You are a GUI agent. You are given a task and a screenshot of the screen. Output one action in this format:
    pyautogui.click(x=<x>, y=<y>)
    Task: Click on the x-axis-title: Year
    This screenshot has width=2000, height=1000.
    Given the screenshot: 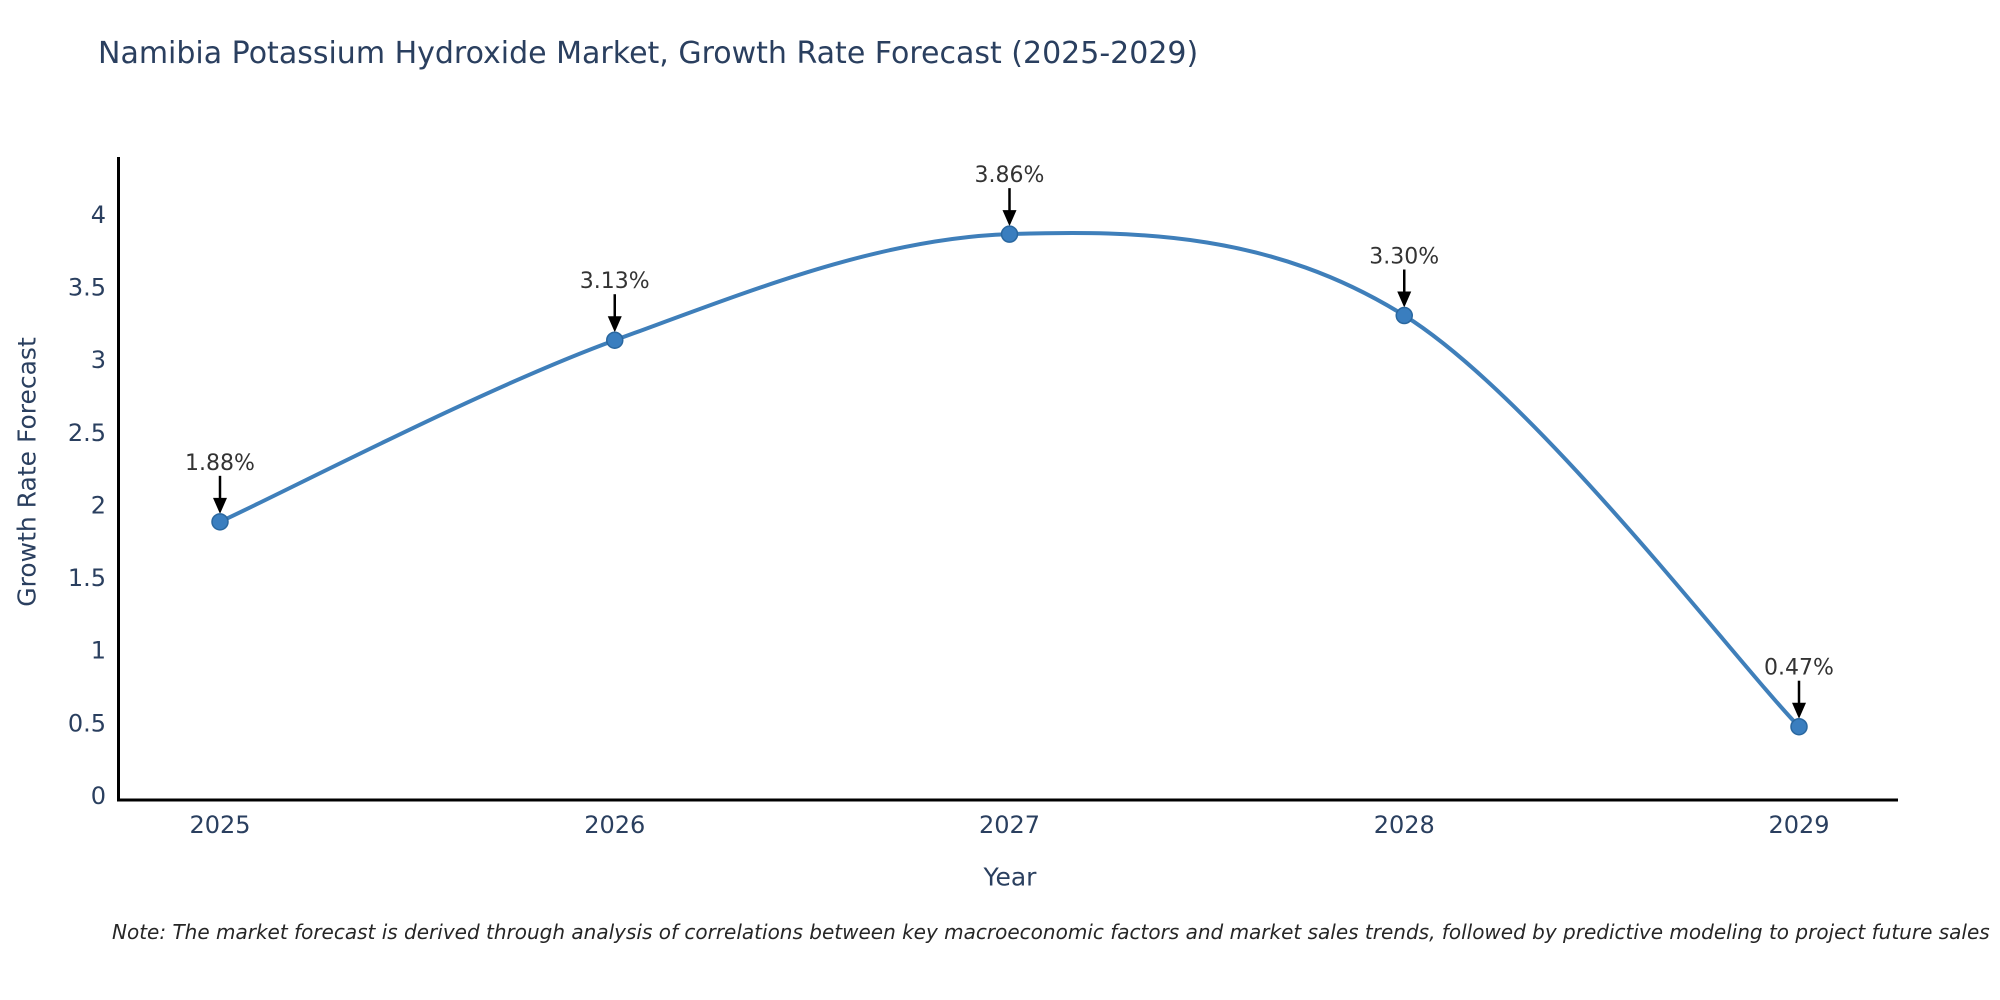 What is the action you would take?
    pyautogui.click(x=1010, y=877)
    